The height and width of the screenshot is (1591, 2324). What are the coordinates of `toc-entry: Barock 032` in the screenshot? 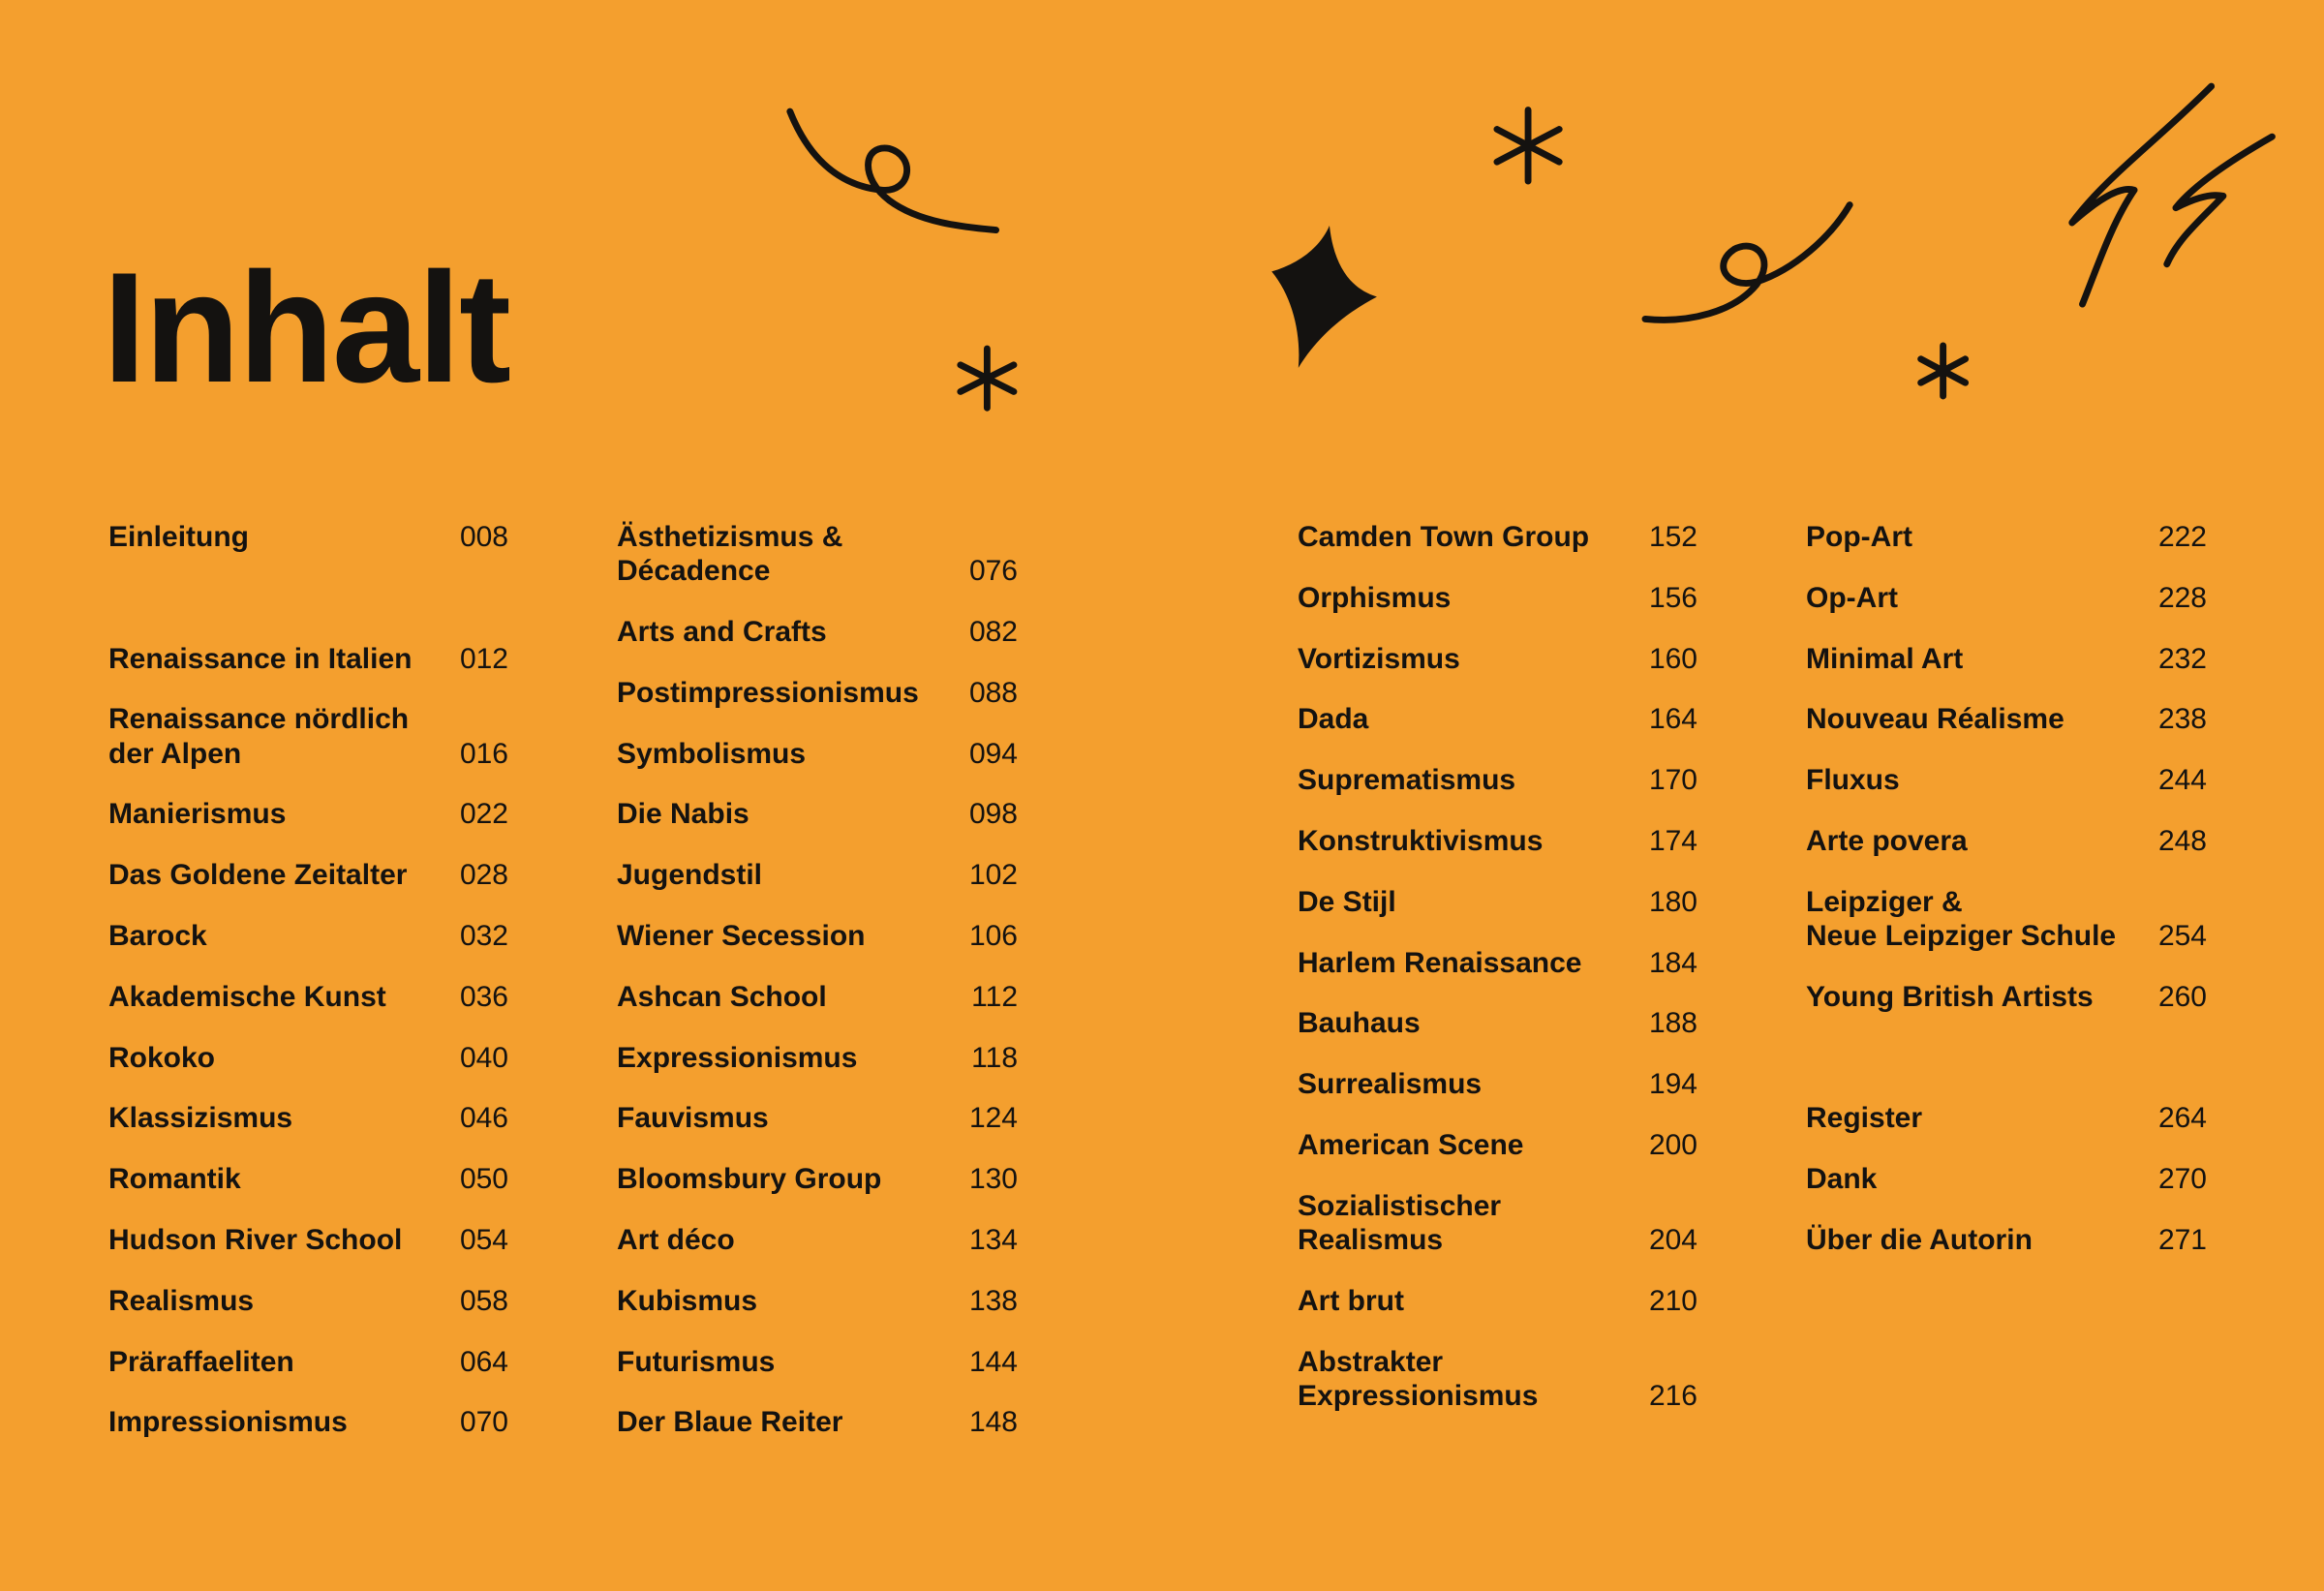 It's located at (308, 936).